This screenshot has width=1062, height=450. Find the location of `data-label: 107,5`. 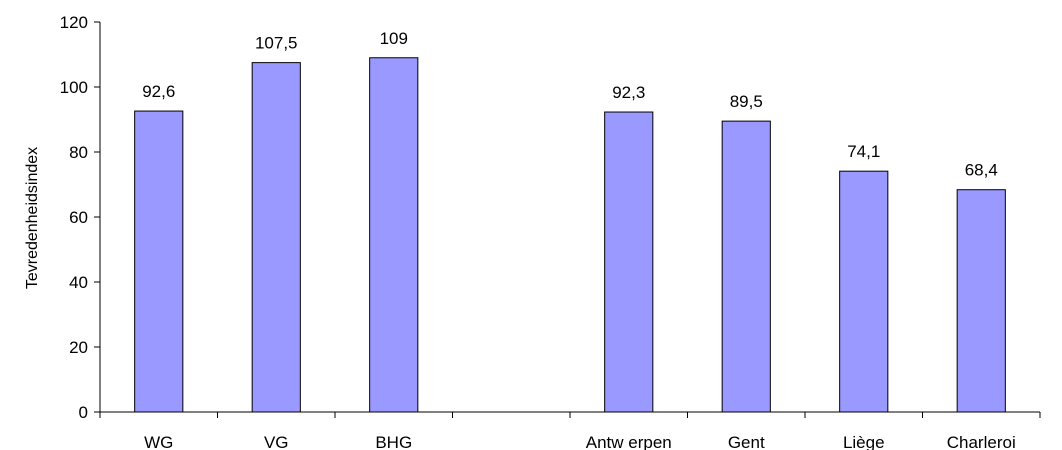

data-label: 107,5 is located at coordinates (276, 43).